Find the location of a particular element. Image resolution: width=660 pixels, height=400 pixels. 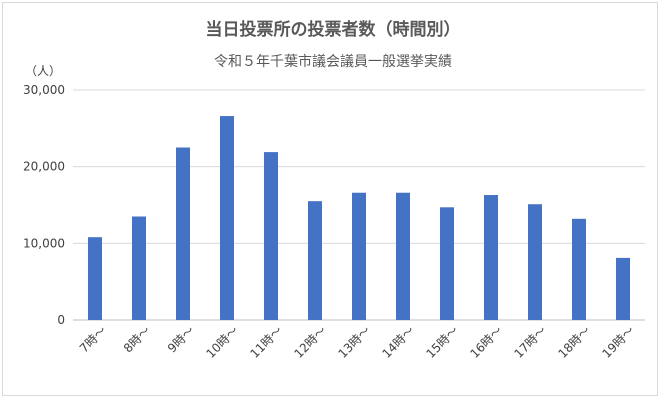

x-tick-label: 15時～ is located at coordinates (442, 342).